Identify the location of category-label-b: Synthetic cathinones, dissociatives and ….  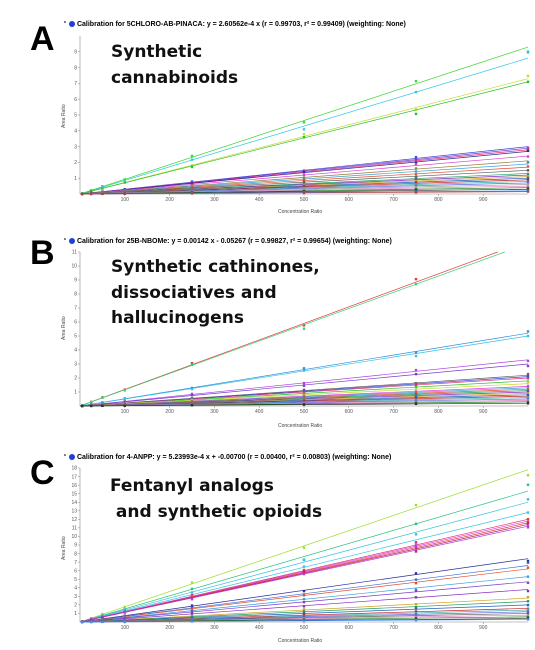
(215, 292).